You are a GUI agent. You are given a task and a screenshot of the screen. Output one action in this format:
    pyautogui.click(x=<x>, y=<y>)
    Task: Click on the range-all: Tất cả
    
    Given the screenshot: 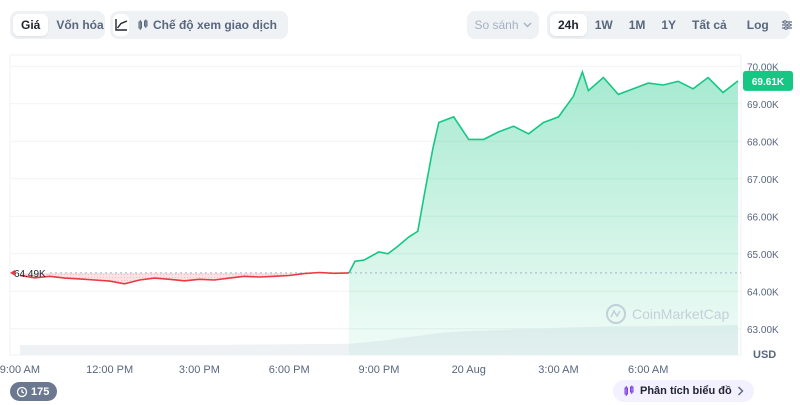 What is the action you would take?
    pyautogui.click(x=709, y=25)
    